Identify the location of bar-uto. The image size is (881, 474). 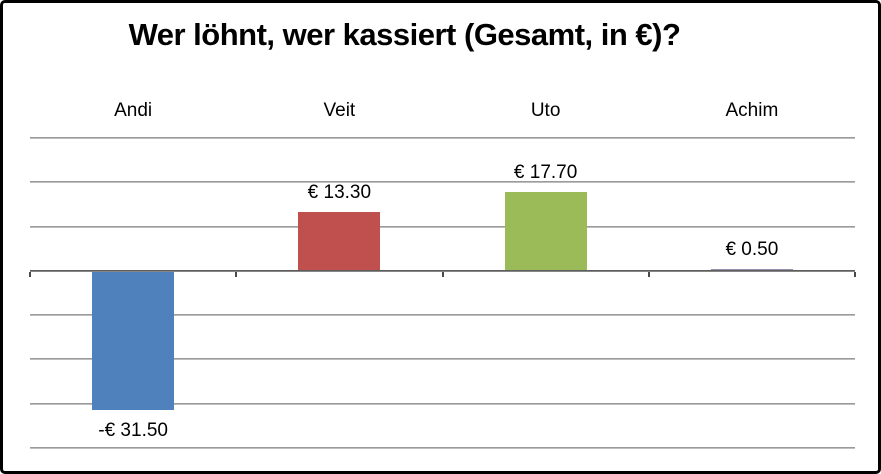
(545, 231).